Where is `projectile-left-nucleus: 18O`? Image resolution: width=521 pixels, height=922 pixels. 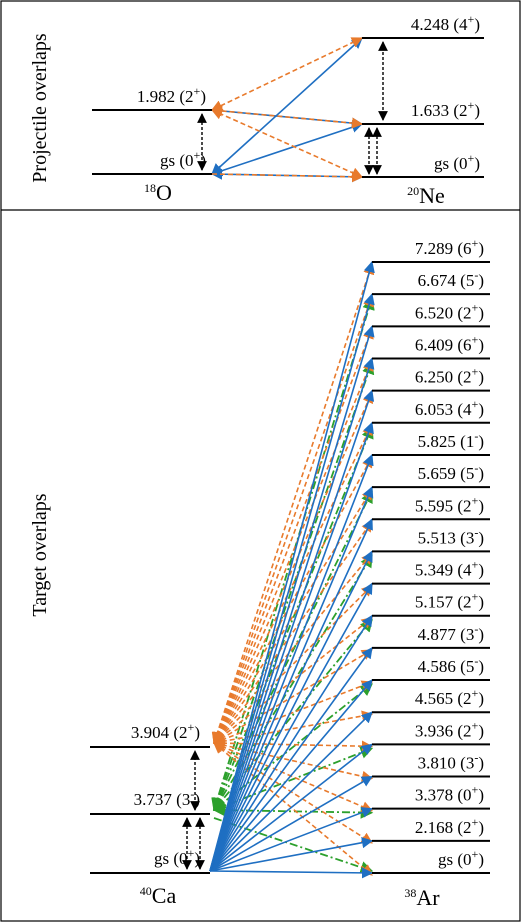
projectile-left-nucleus: 18O is located at coordinates (158, 192).